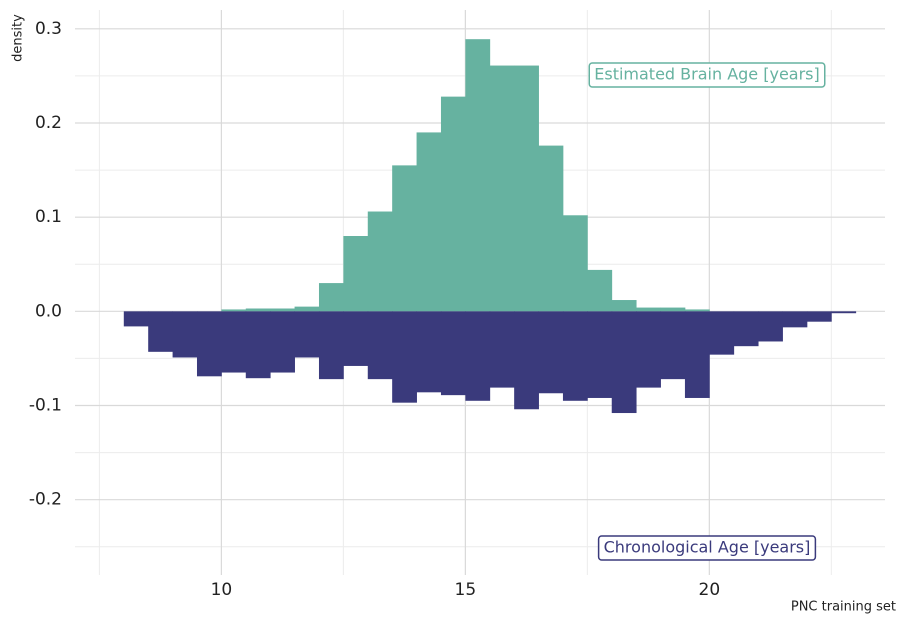 The height and width of the screenshot is (621, 899). Describe the element at coordinates (45, 500) in the screenshot. I see `y-tick-label: -0.2` at that location.